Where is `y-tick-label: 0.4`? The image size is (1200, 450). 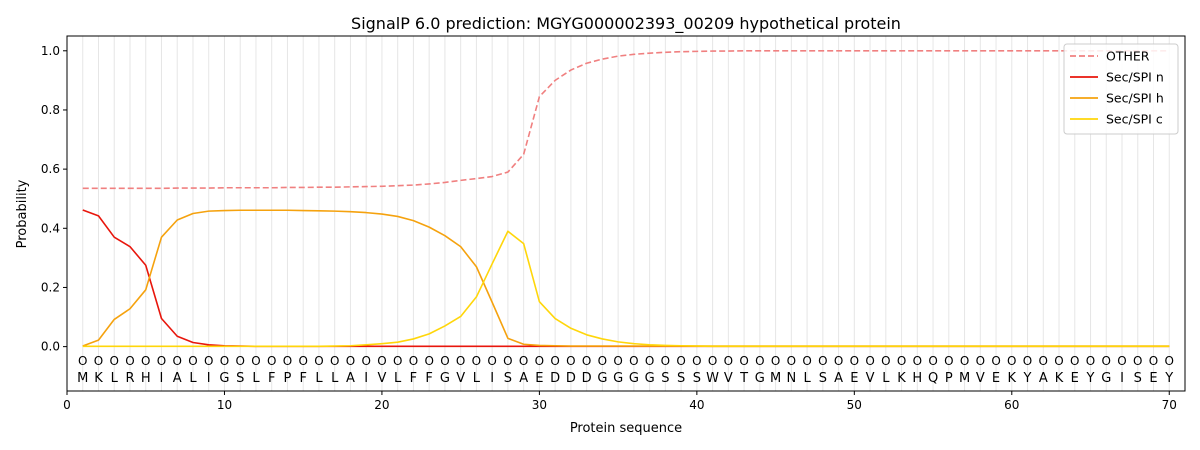 y-tick-label: 0.4 is located at coordinates (50, 228).